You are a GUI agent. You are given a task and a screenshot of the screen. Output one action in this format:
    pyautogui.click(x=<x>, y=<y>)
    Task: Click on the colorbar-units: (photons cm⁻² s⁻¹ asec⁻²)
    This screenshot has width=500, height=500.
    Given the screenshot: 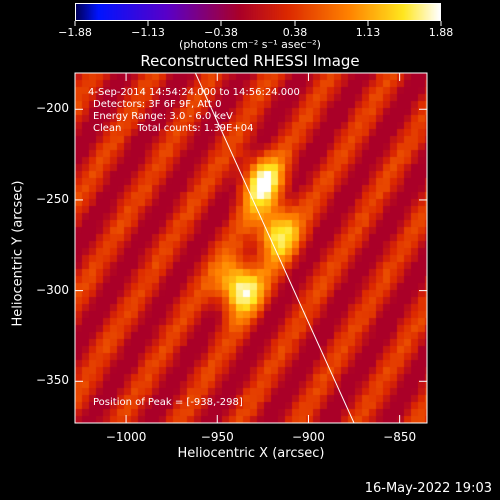 What is the action you would take?
    pyautogui.click(x=250, y=44)
    